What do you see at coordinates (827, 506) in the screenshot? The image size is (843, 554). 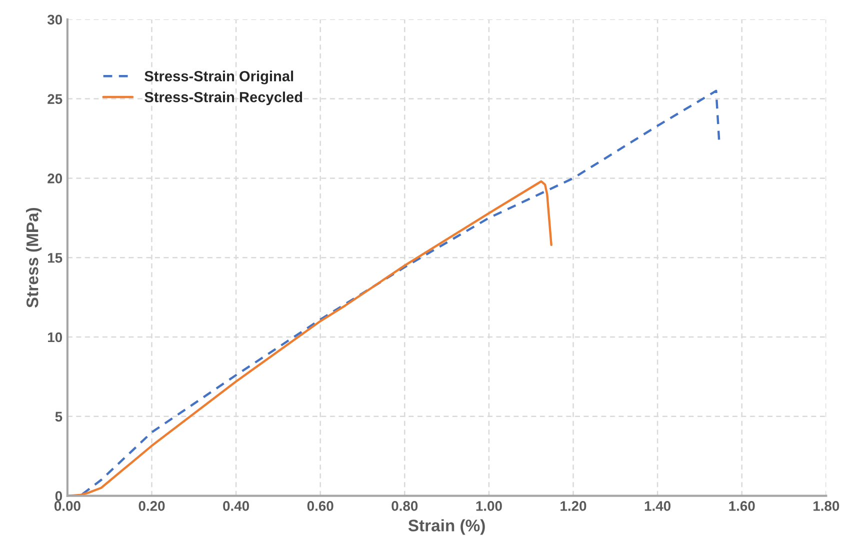 I see `x-tick-label: 1.80` at bounding box center [827, 506].